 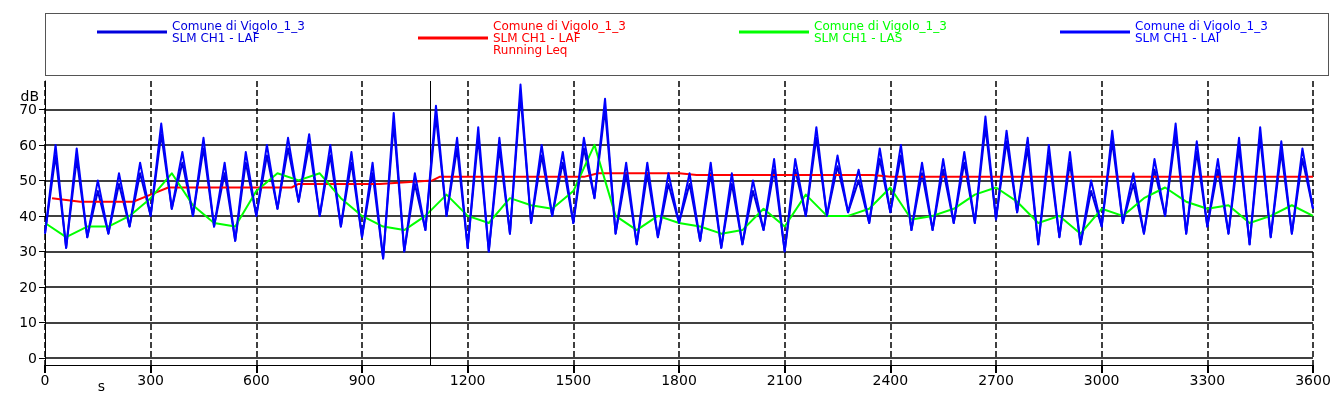 I want to click on x-axis-title: s, so click(x=101, y=386).